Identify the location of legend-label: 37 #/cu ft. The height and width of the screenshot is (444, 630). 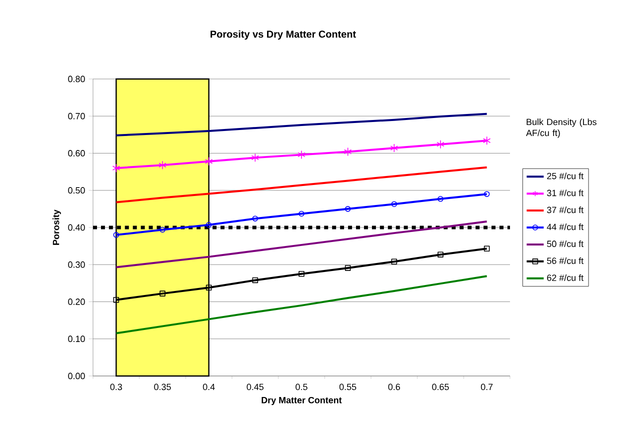
(565, 210).